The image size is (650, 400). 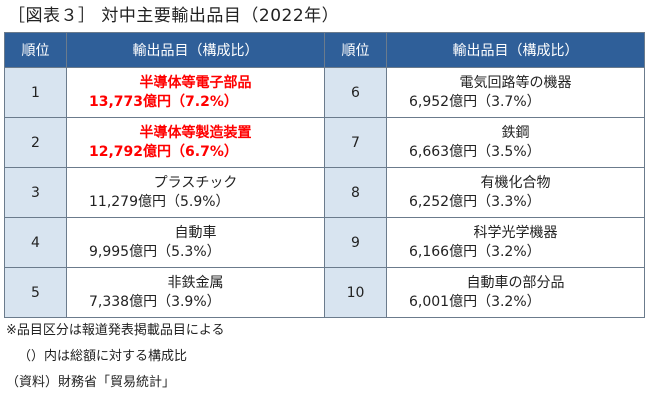 I want to click on footnote-source: （資料）財務省「貿易統計」, so click(x=91, y=382).